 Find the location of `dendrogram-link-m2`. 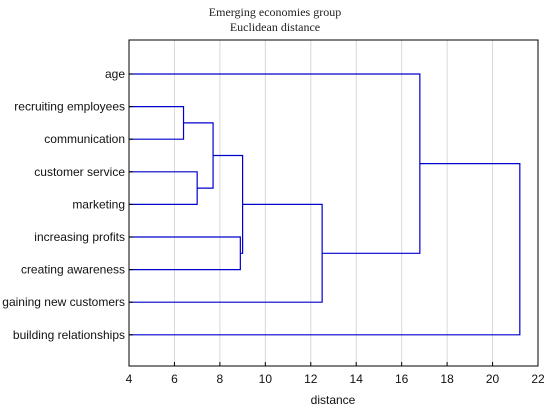

dendrogram-link-m2 is located at coordinates (163, 188).